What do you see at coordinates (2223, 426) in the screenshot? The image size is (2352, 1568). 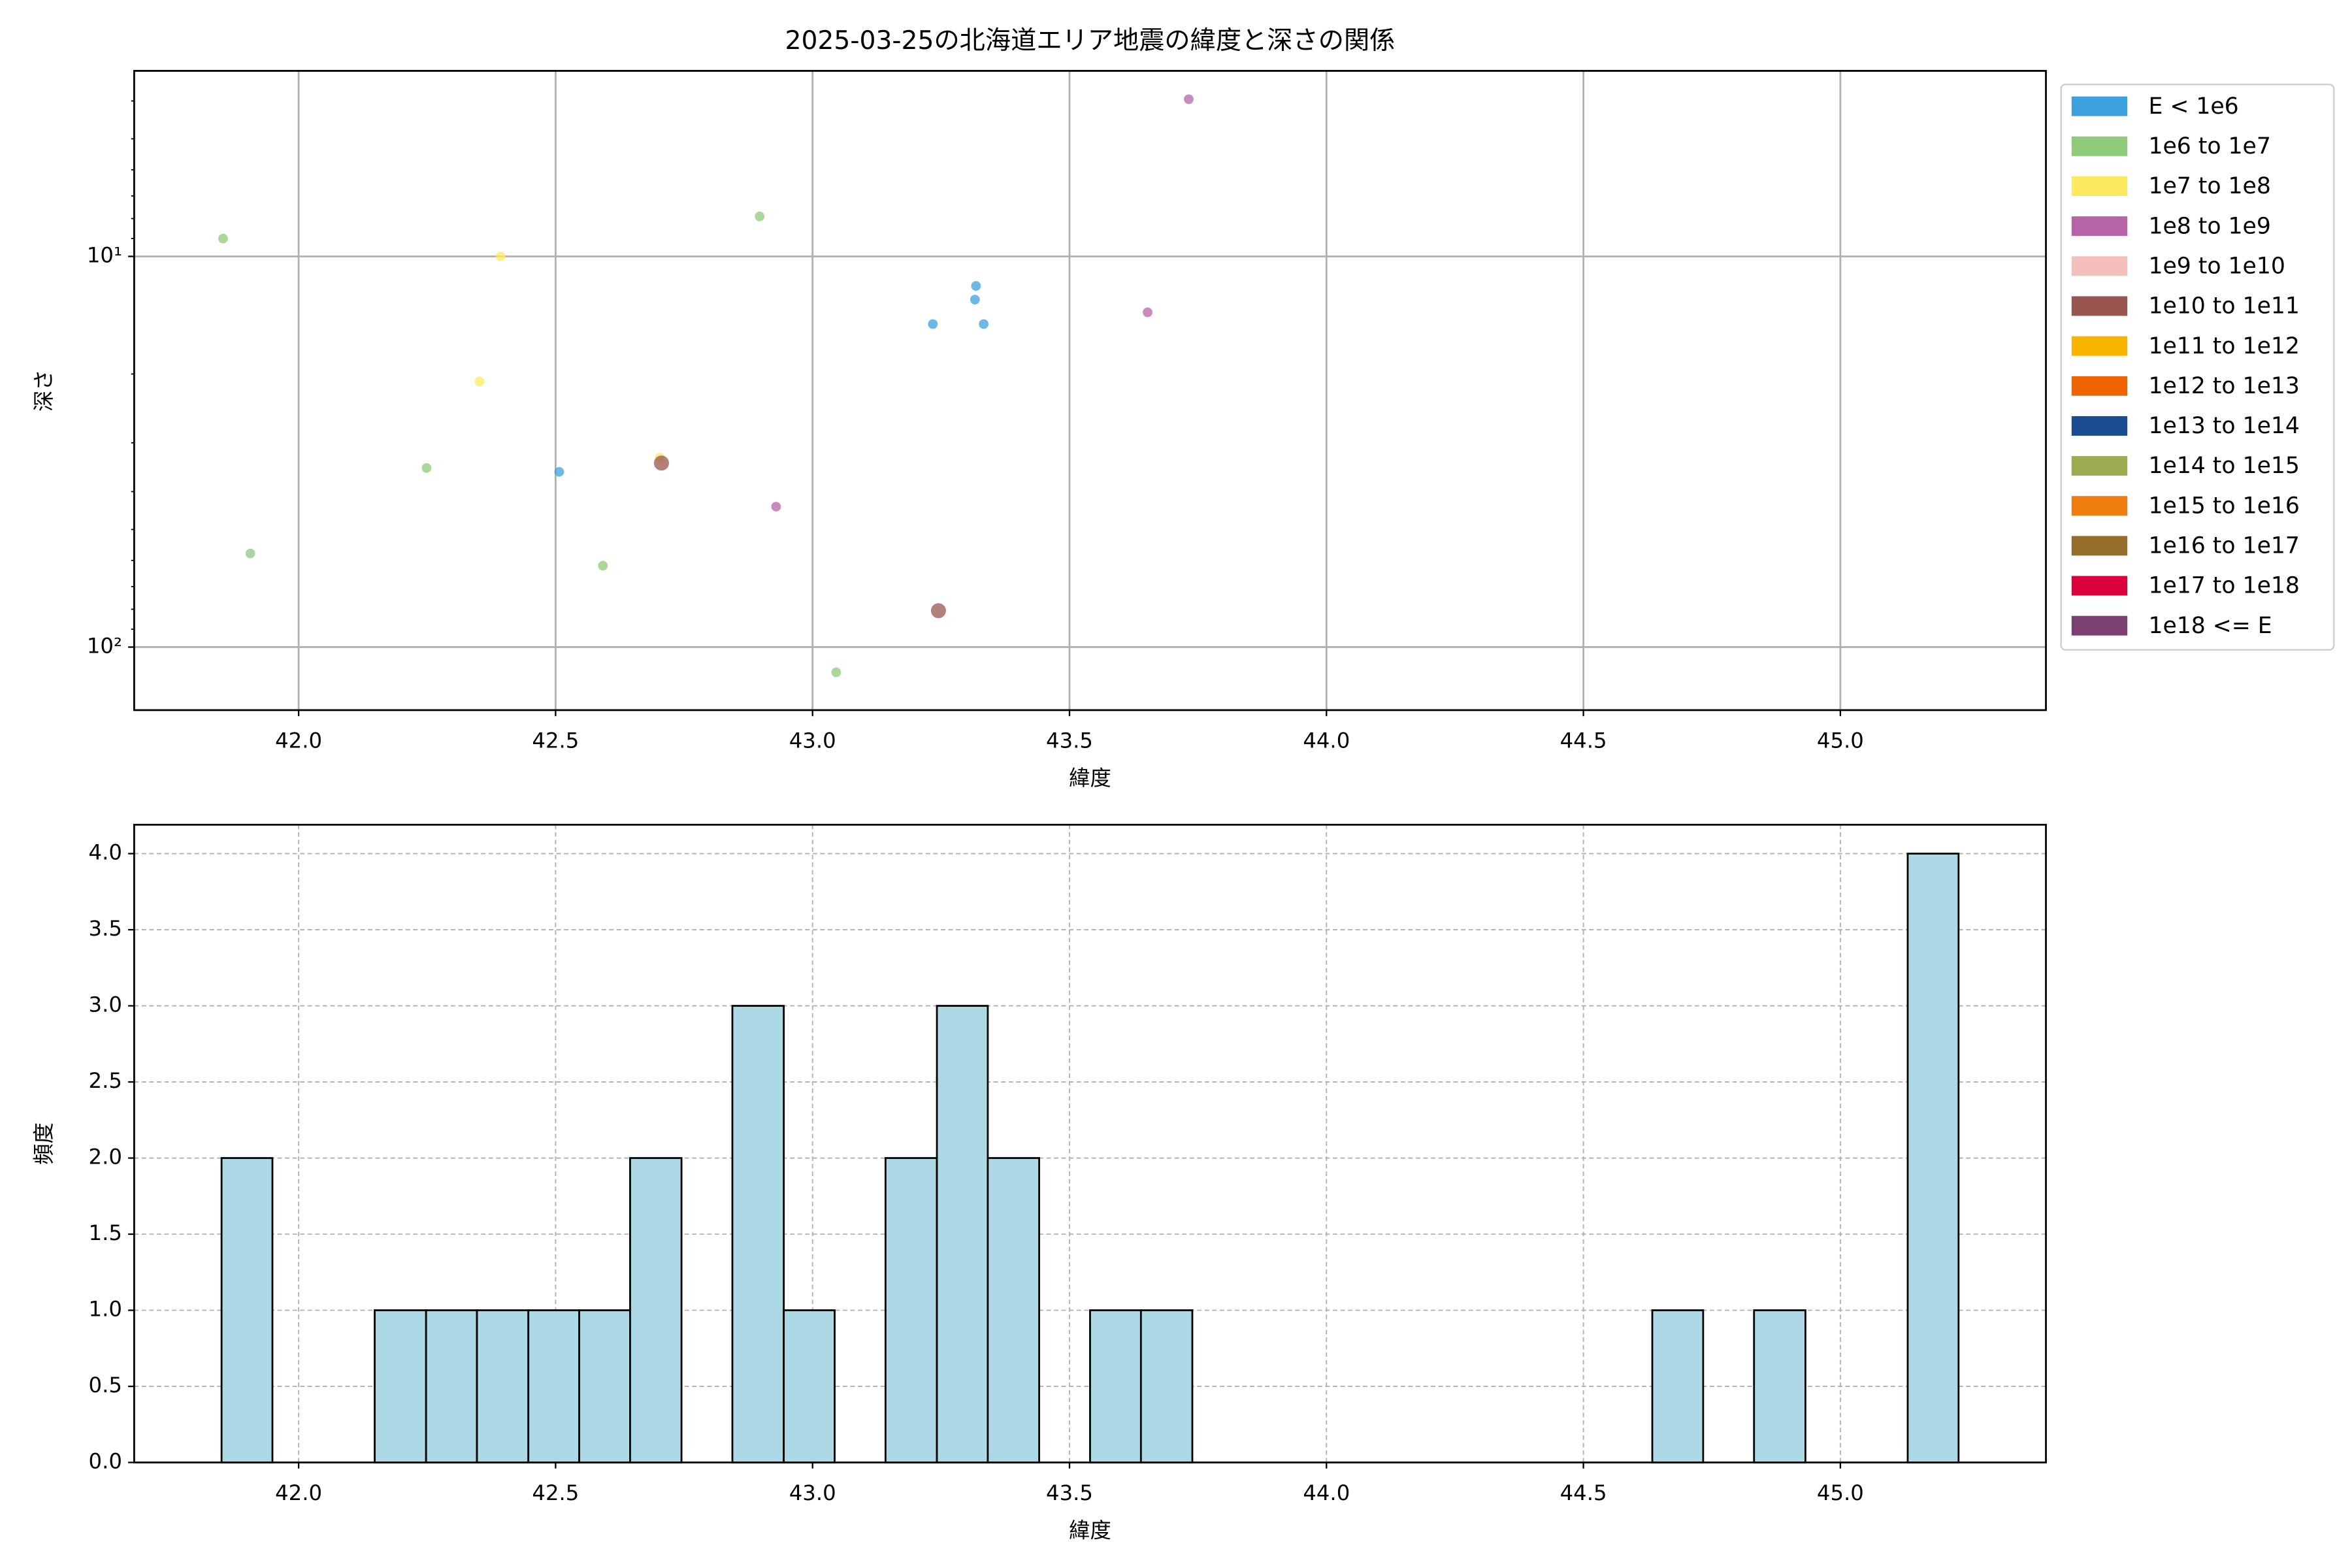 I see `legend-label: 1e13 to 1e14` at bounding box center [2223, 426].